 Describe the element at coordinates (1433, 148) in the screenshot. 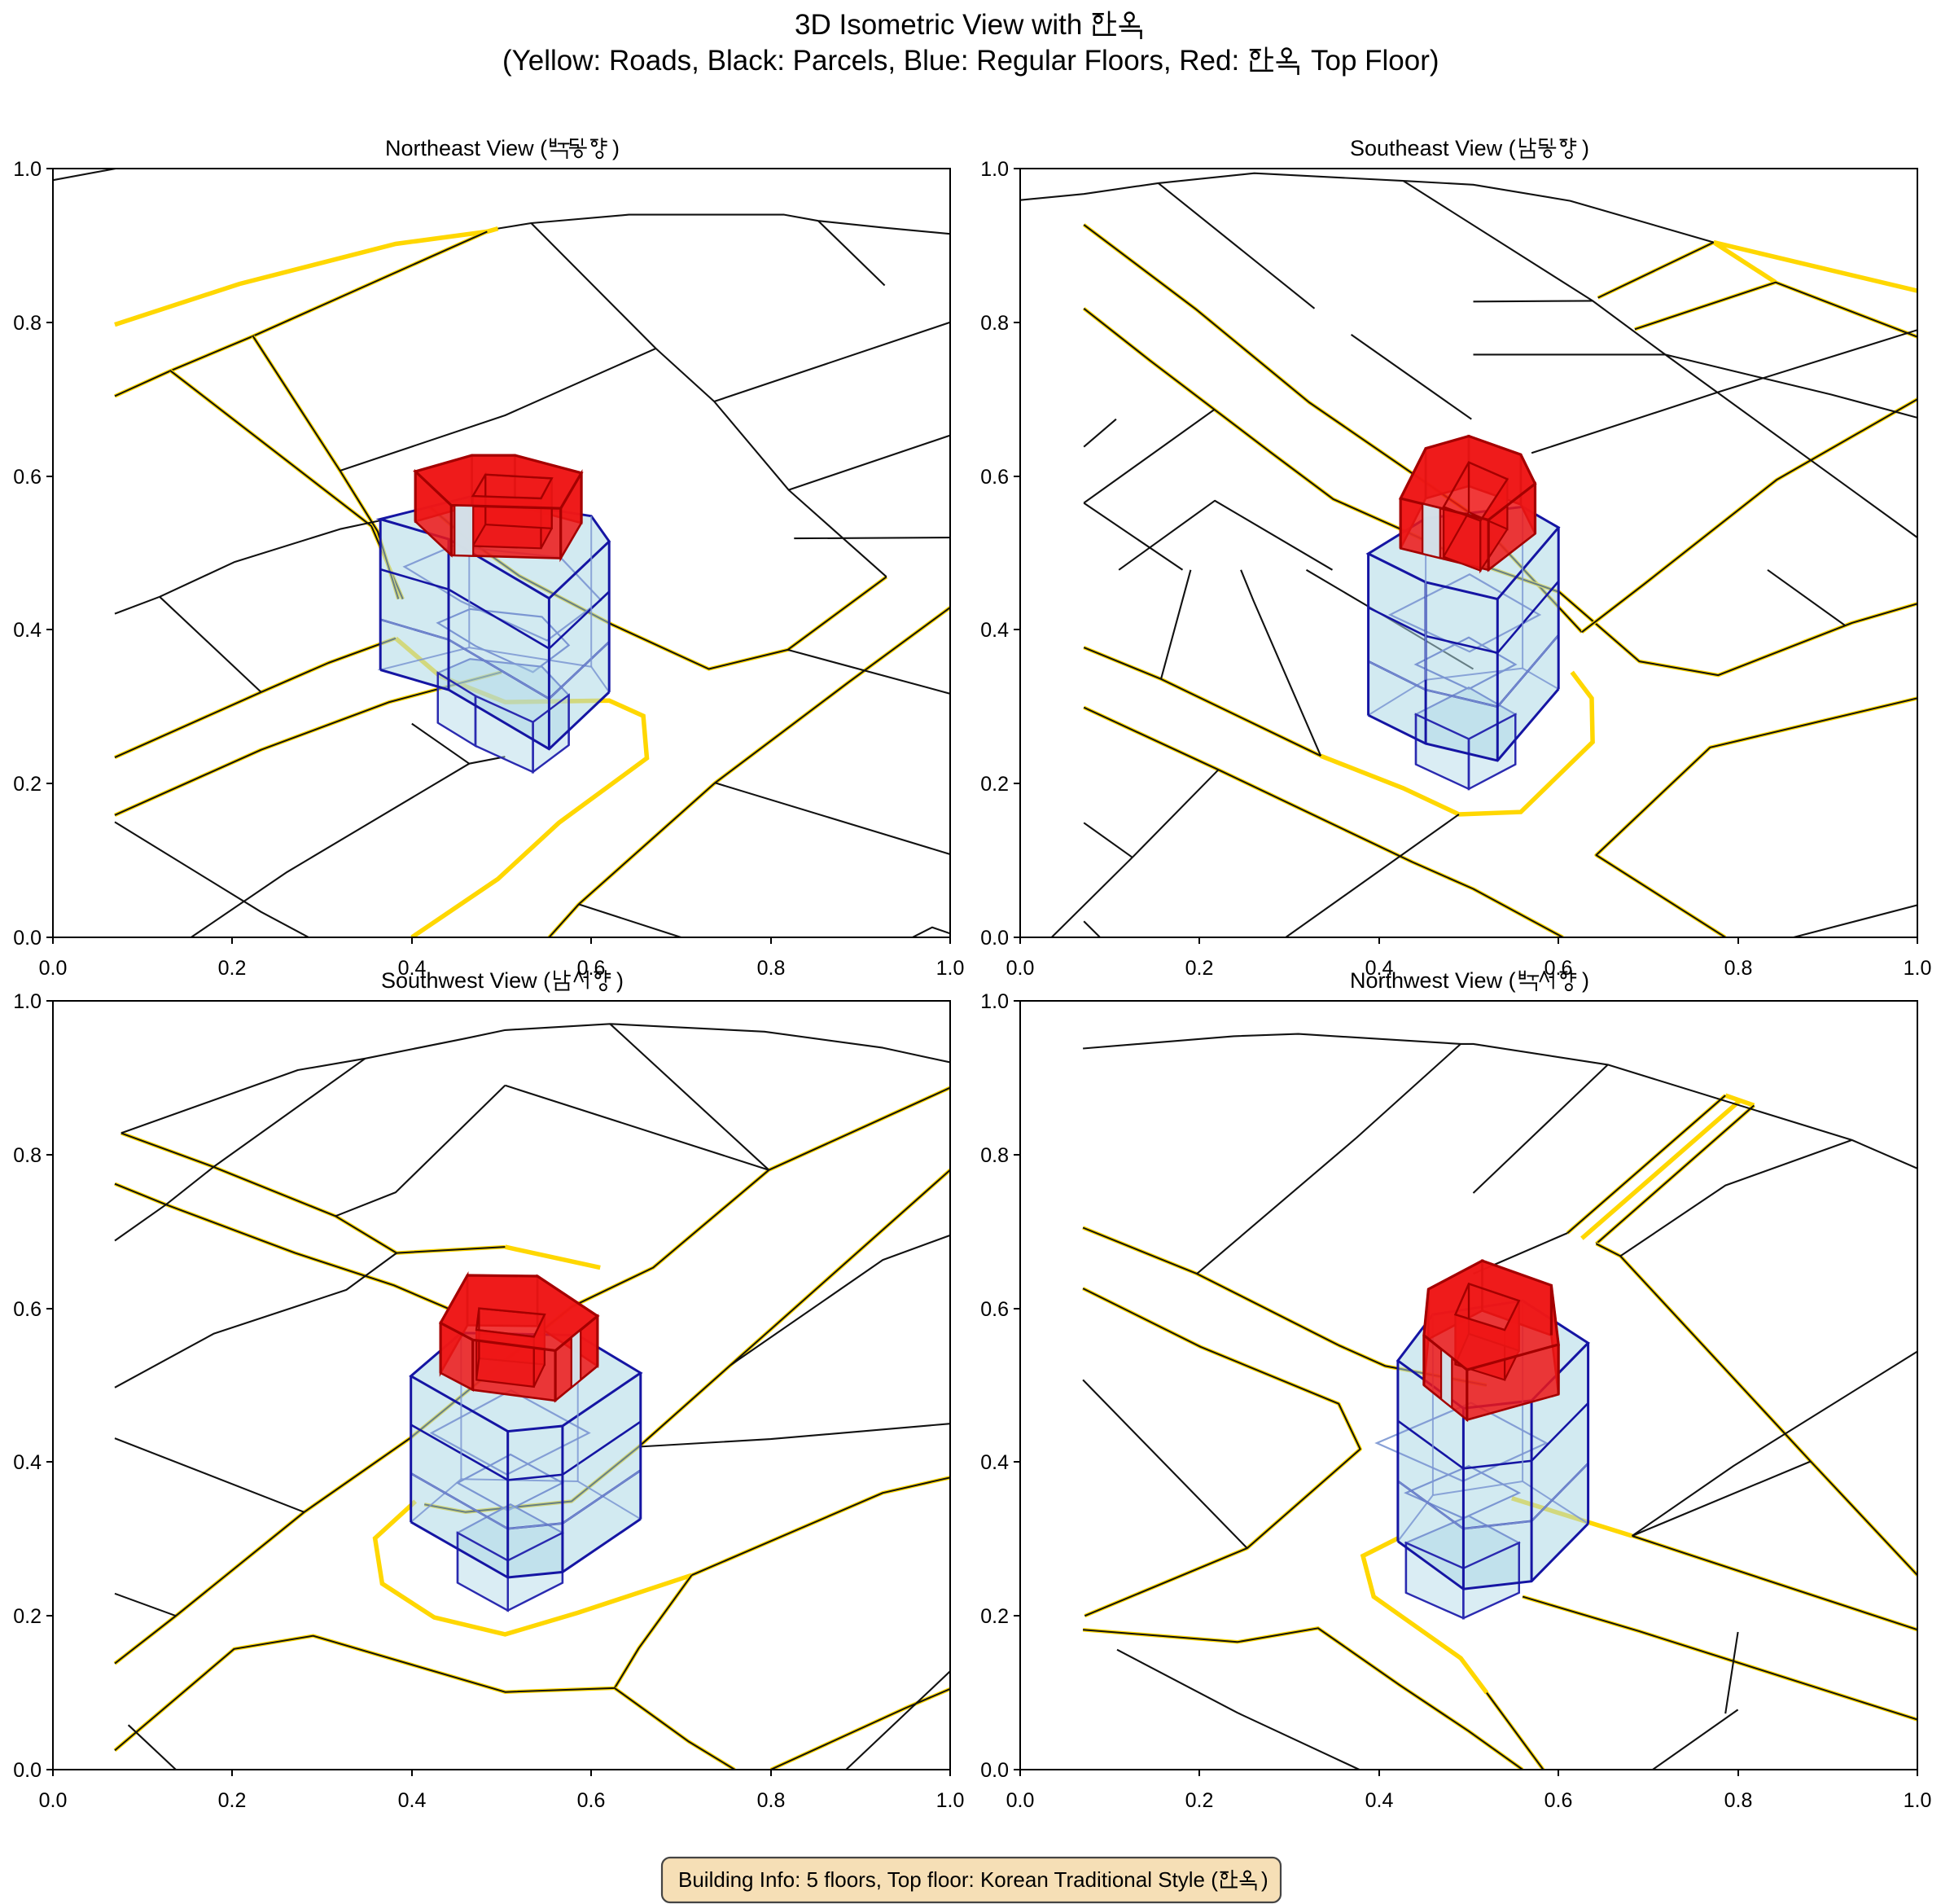

I see `svg-text: Southeast View (` at that location.